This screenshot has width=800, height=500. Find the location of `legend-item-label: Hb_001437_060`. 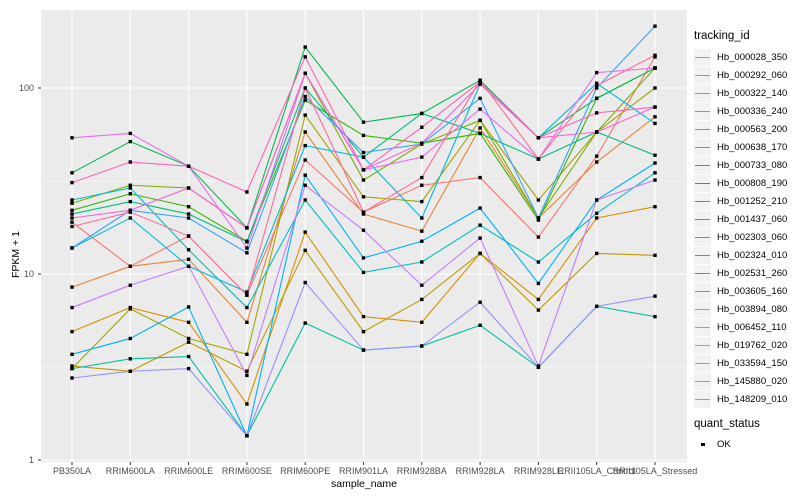

legend-item-label: Hb_001437_060 is located at coordinates (752, 219).